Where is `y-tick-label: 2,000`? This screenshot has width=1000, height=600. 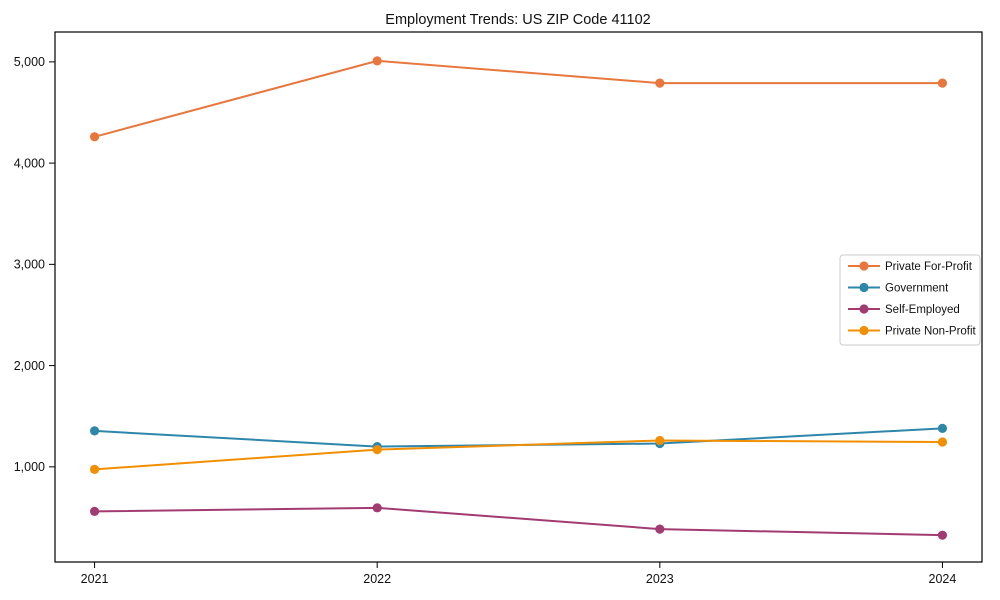 y-tick-label: 2,000 is located at coordinates (29, 366).